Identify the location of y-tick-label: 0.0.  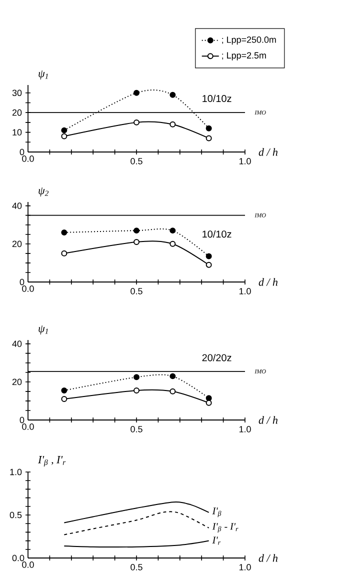
(18, 558).